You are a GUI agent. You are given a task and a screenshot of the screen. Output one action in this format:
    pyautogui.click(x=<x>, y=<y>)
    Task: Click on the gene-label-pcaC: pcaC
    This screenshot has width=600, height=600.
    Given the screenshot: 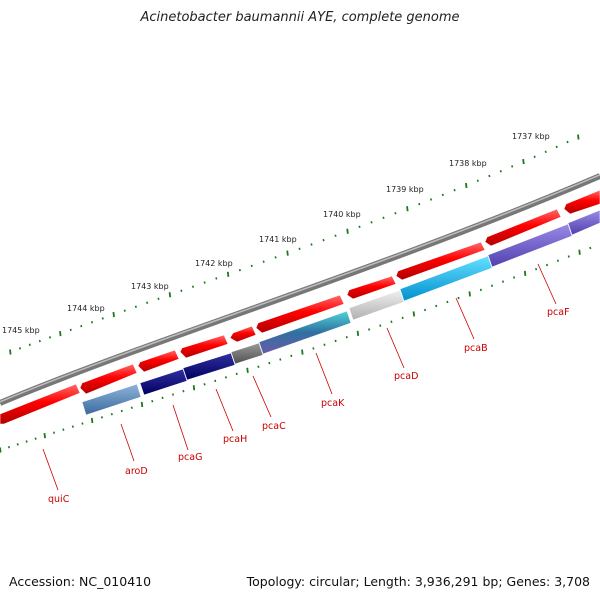 What is the action you would take?
    pyautogui.click(x=274, y=426)
    